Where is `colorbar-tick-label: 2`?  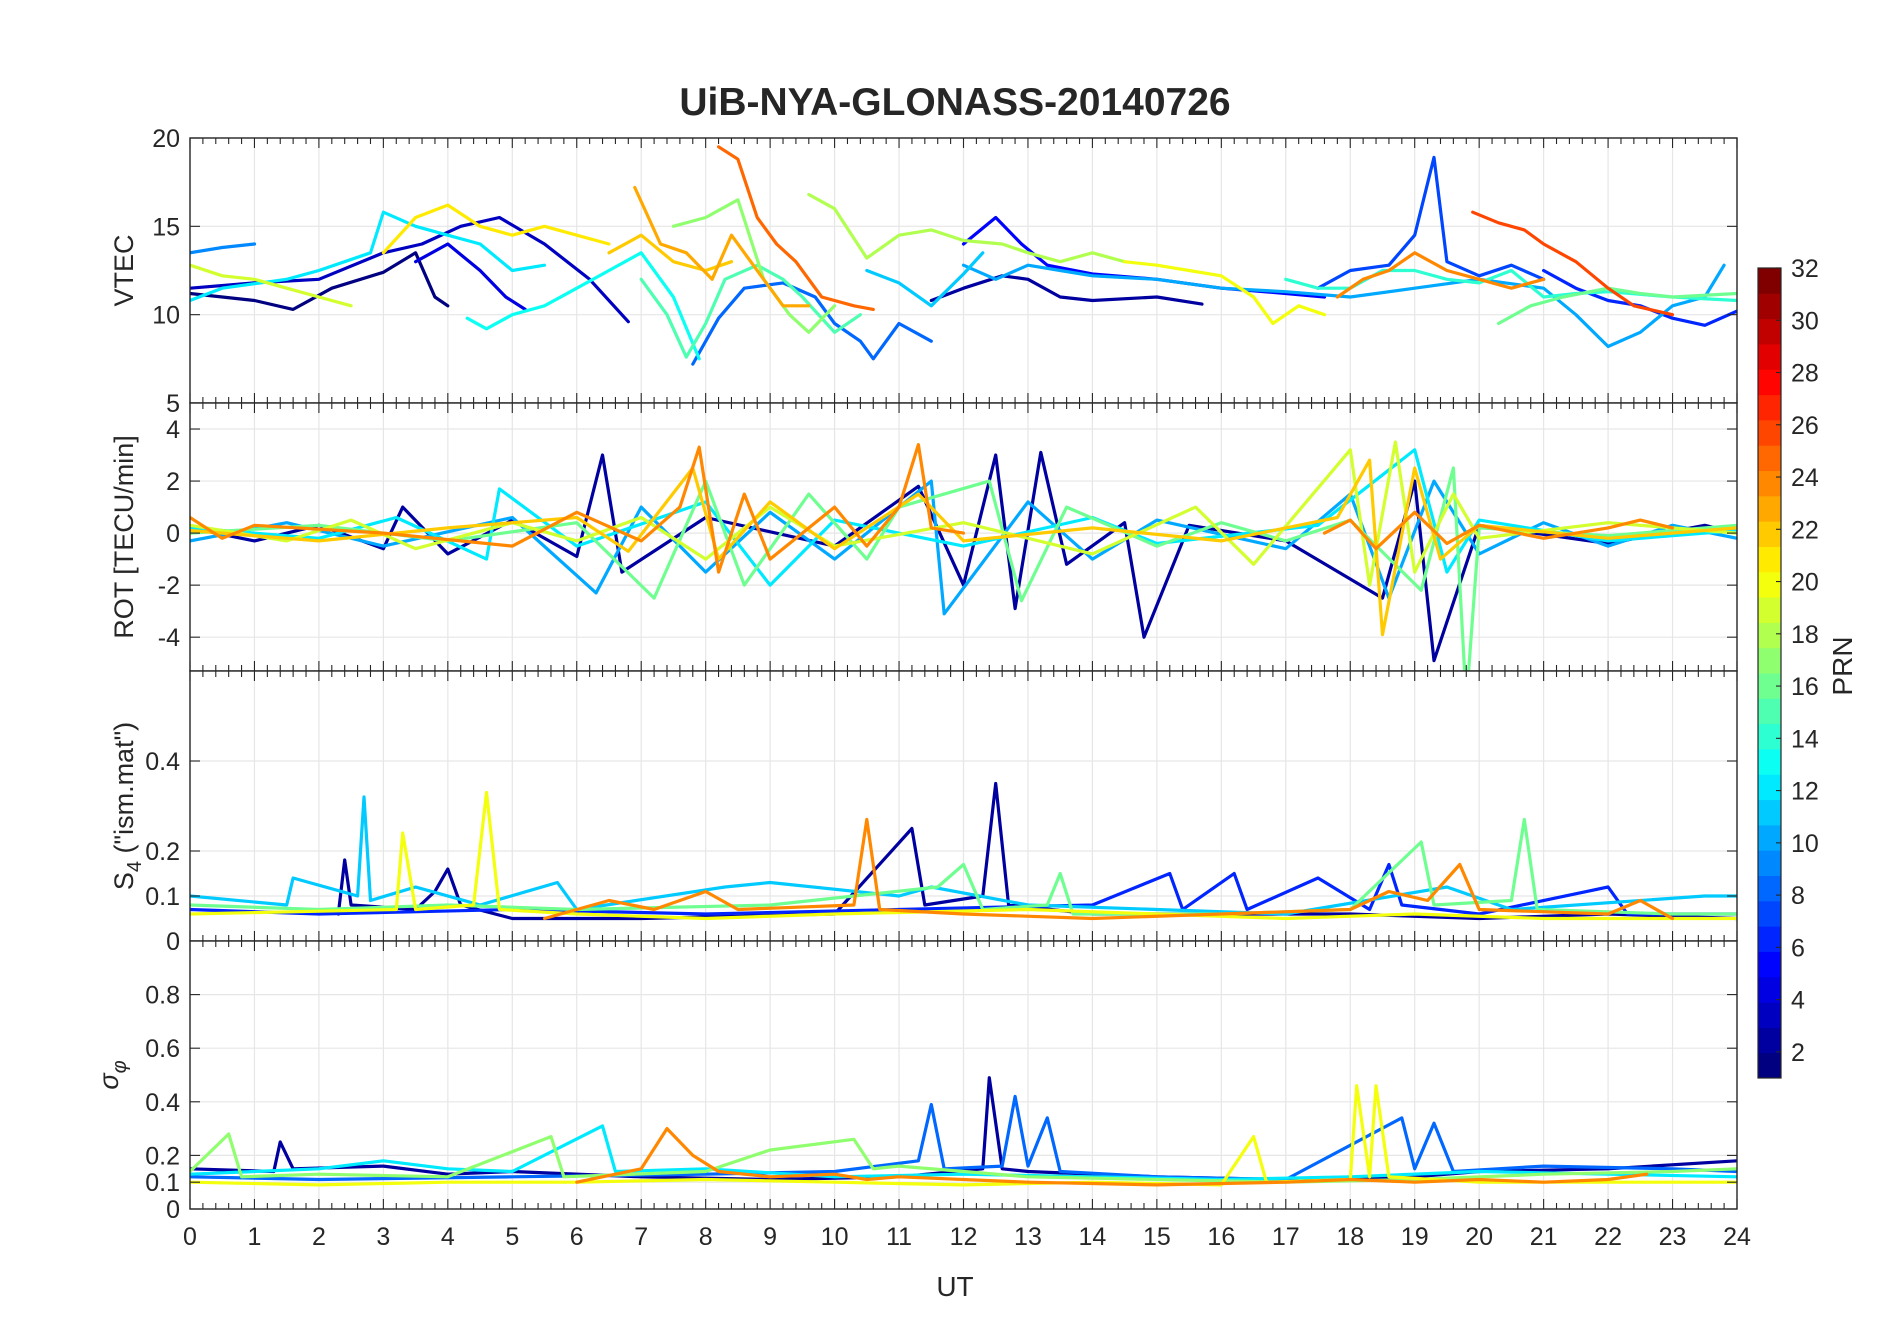
colorbar-tick-label: 2 is located at coordinates (1798, 1053).